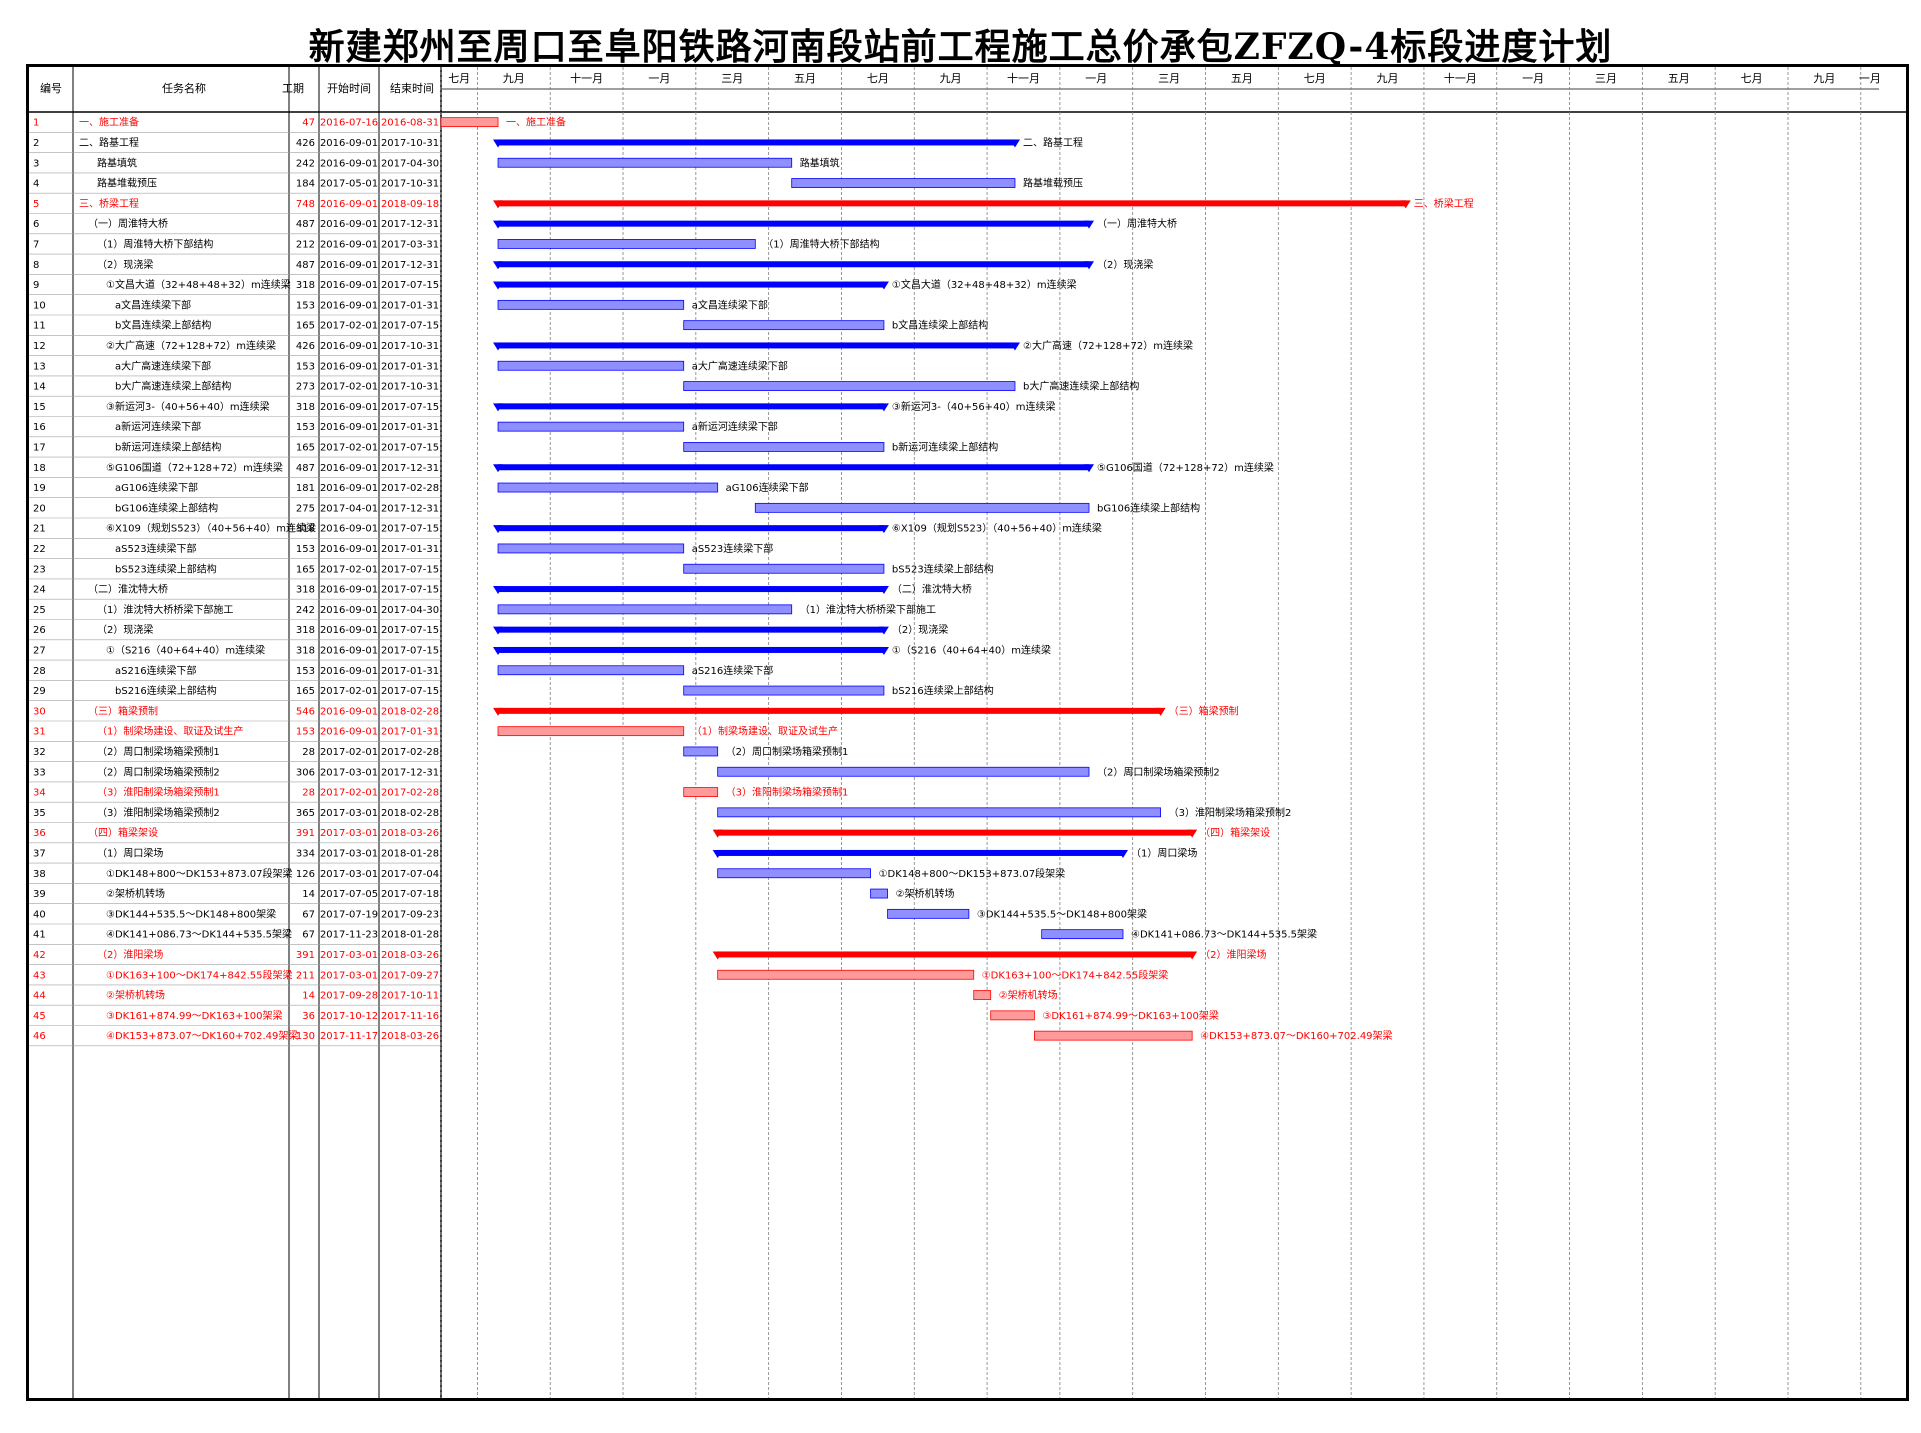  What do you see at coordinates (39, 772) in the screenshot?
I see `task-id-cell: 33` at bounding box center [39, 772].